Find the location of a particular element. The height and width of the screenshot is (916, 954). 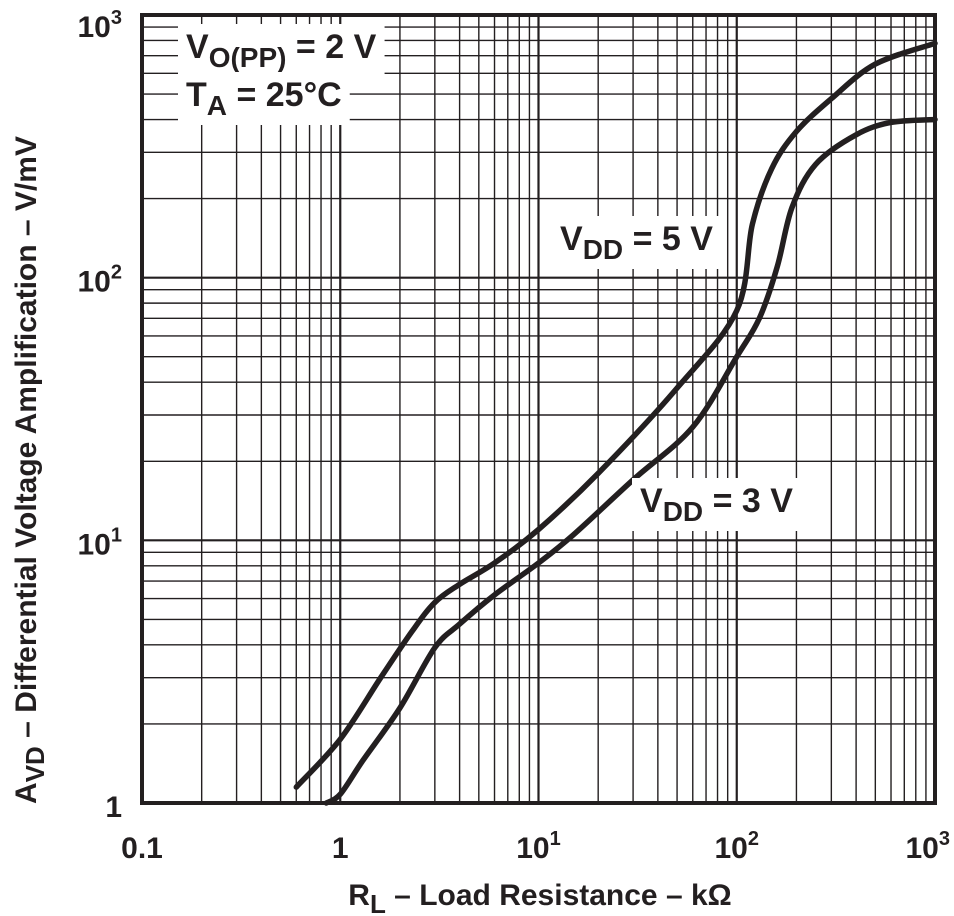

x-tick-label: 10² is located at coordinates (737, 846).